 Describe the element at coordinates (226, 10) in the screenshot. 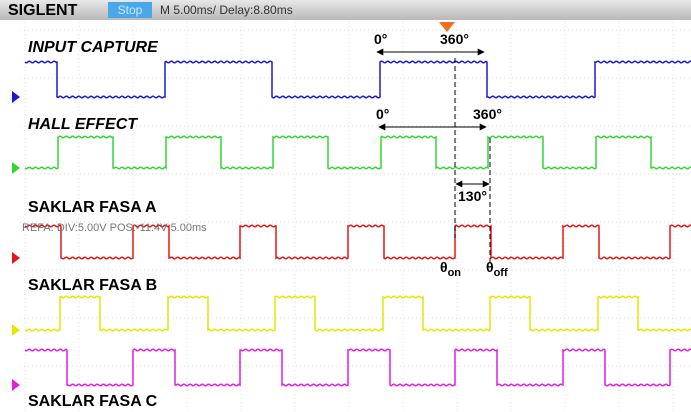

I see `timebase: M 5.00ms/ Delay:8.80ms` at that location.